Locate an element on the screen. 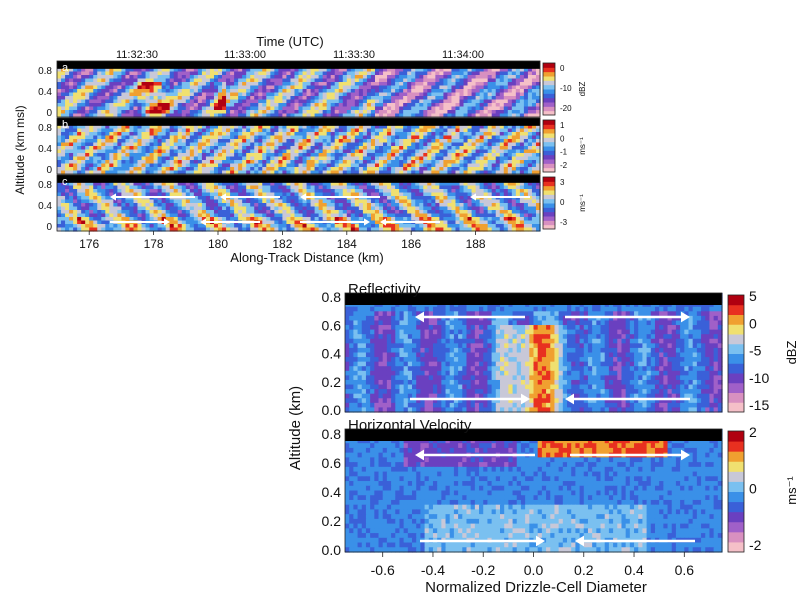 Image resolution: width=800 pixels, height=600 pixels. top-colorbar-tick: 1 is located at coordinates (562, 125).